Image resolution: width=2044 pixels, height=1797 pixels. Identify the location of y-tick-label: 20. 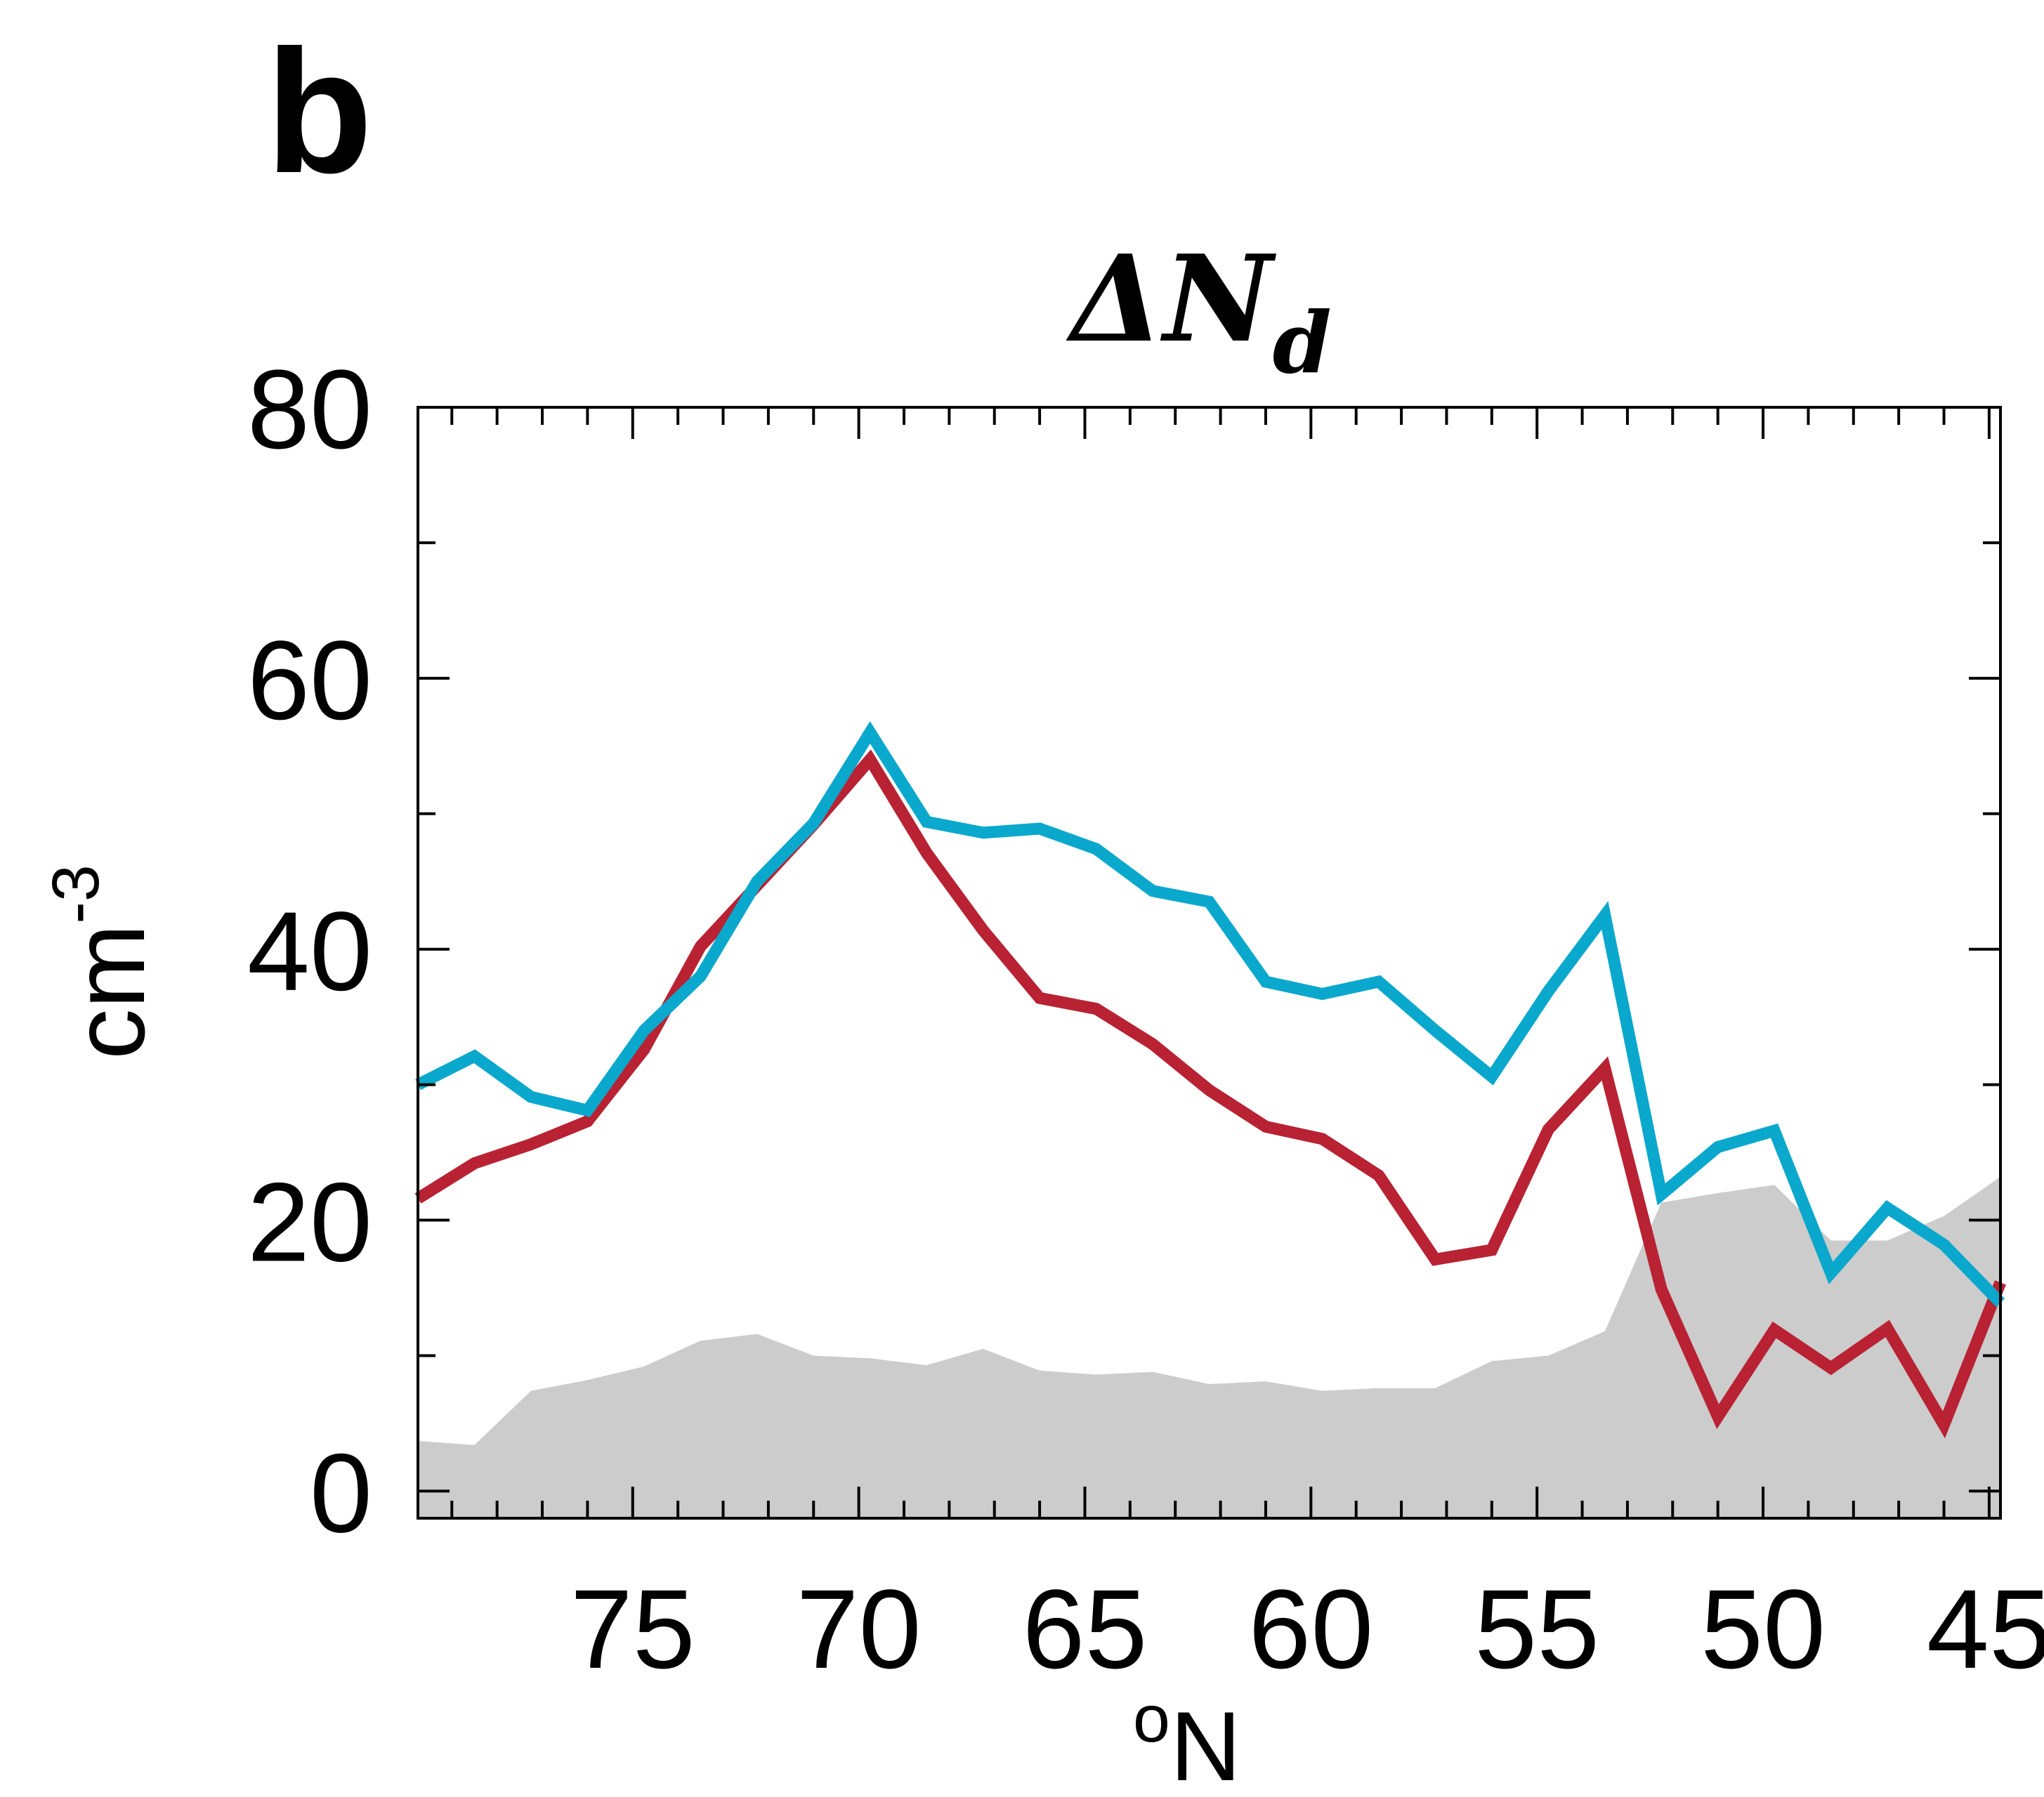
(309, 1222).